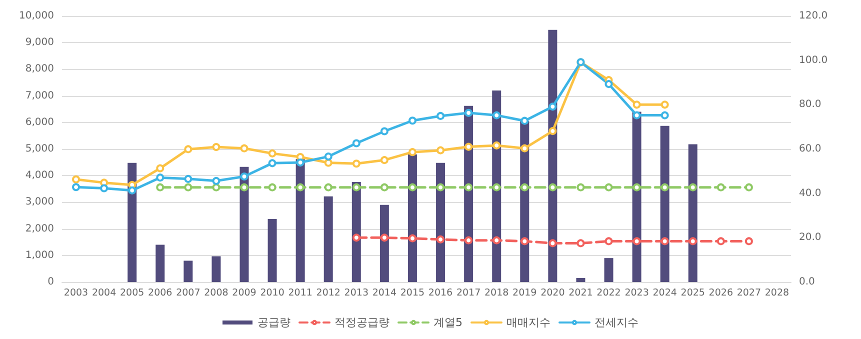  What do you see at coordinates (807, 282) in the screenshot?
I see `y2-tick-label: 0.0` at bounding box center [807, 282].